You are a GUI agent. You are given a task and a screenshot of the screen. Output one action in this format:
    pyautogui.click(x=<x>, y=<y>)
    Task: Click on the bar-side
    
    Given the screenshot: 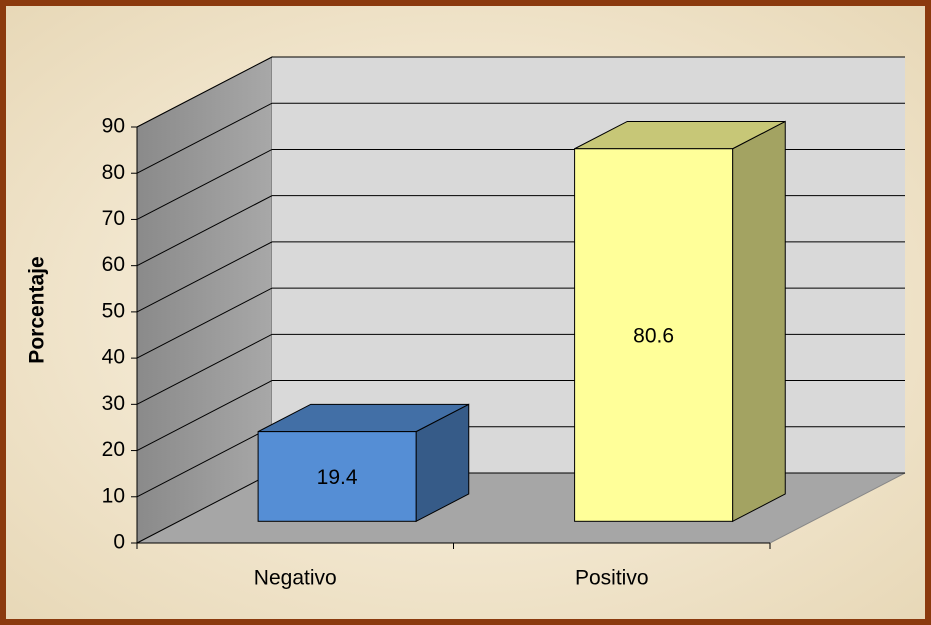 What is the action you would take?
    pyautogui.click(x=759, y=321)
    